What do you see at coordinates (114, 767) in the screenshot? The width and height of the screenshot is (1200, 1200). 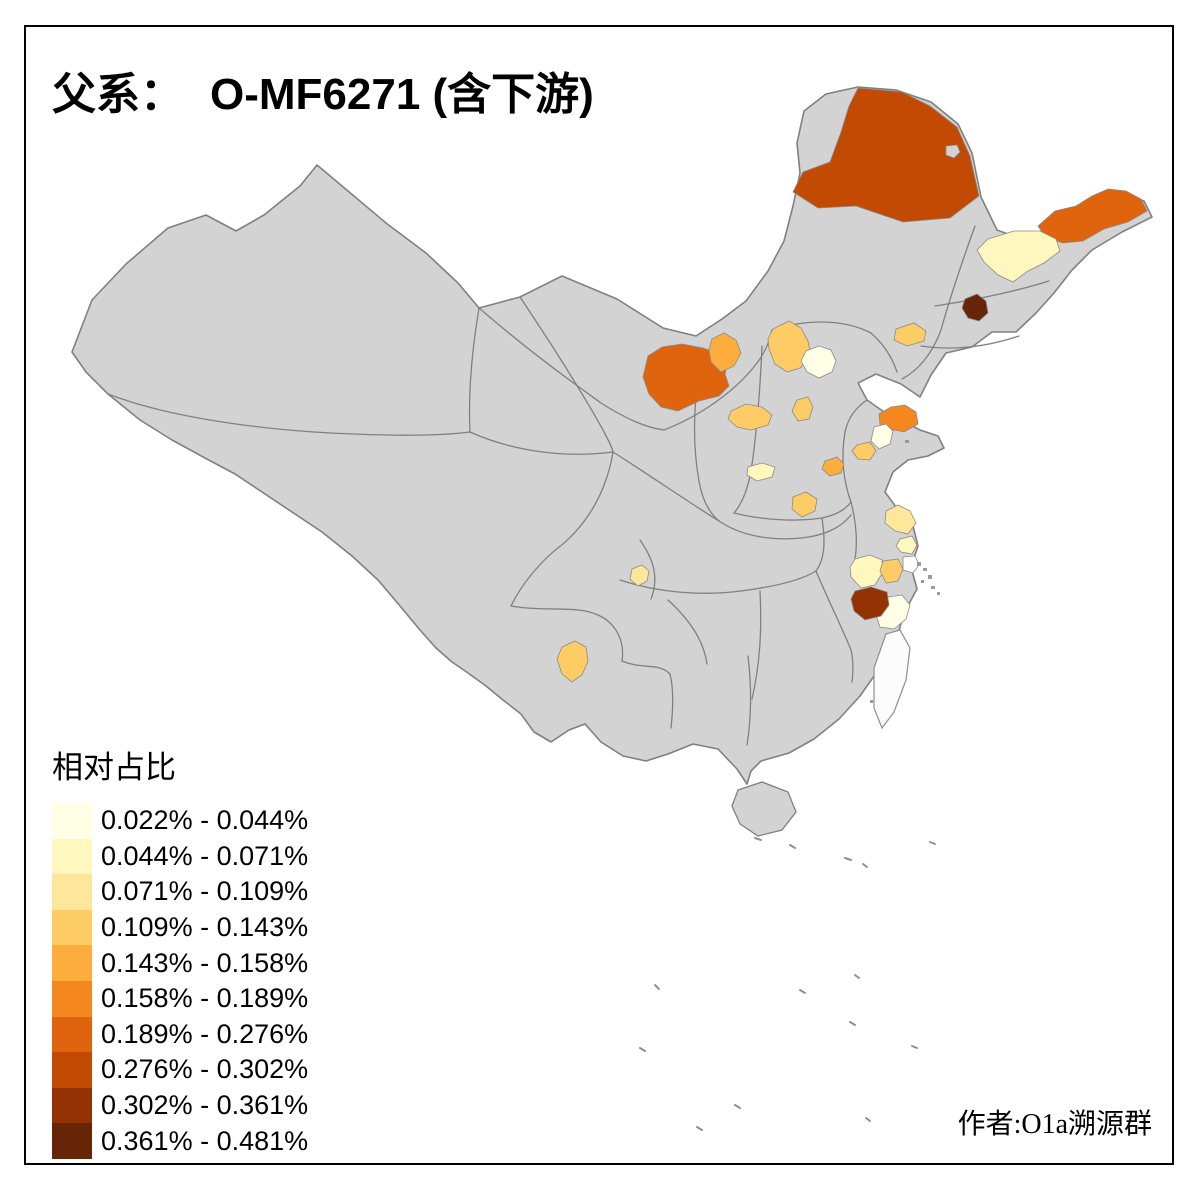 I see `legend-title: 相对占比` at bounding box center [114, 767].